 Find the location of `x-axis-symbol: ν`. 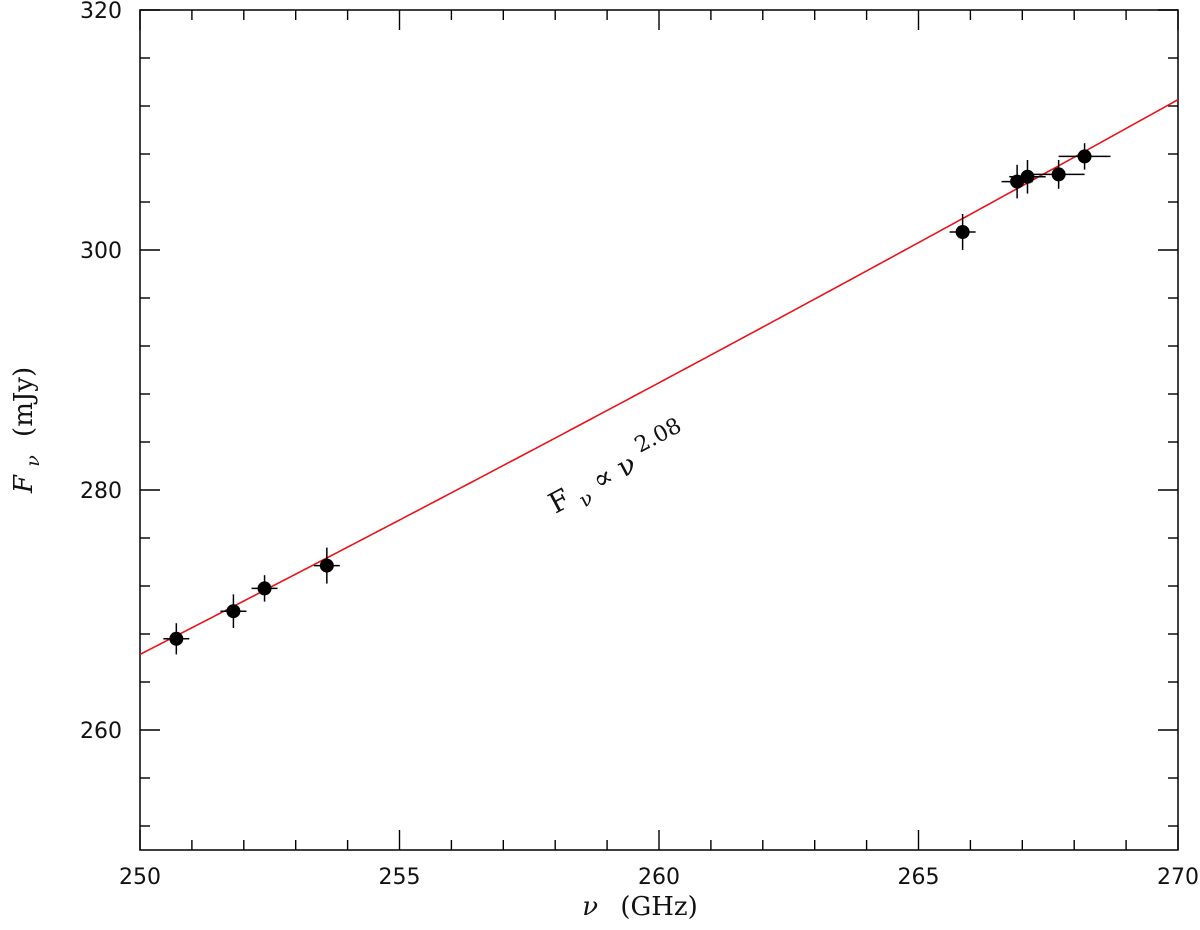

x-axis-symbol: ν is located at coordinates (590, 907).